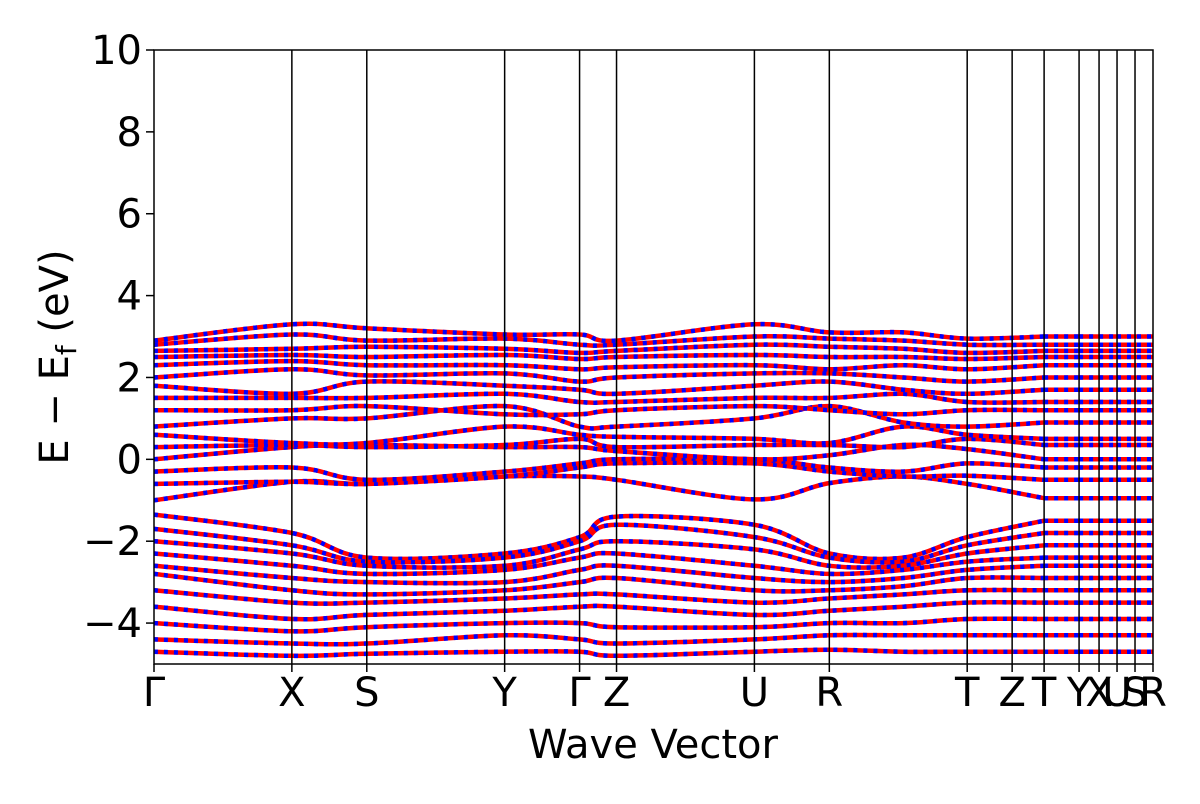  I want to click on y-tick-label: 10, so click(116, 51).